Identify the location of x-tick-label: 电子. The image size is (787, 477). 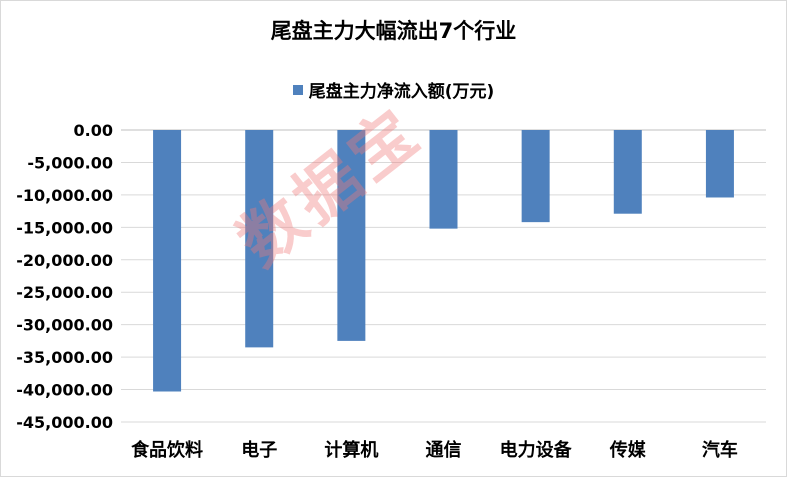
(259, 450).